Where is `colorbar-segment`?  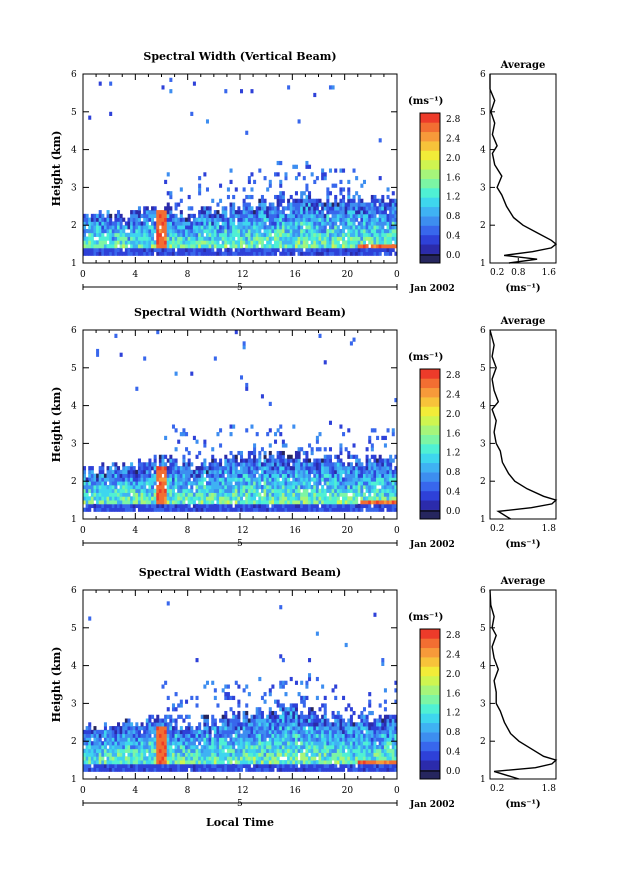
colorbar-segment is located at coordinates (430, 420).